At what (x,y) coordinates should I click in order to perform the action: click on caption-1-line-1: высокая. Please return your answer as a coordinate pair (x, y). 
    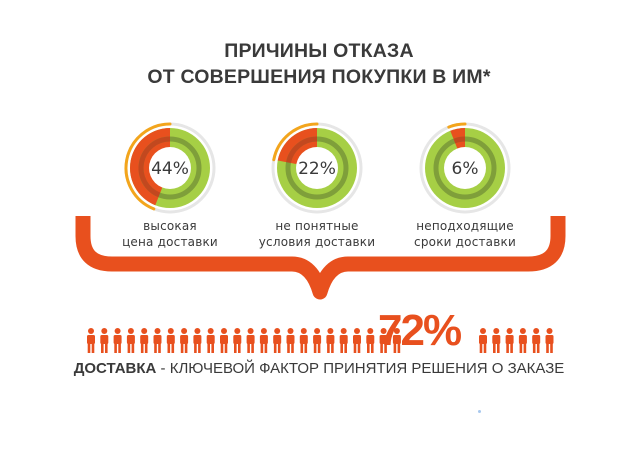
    Looking at the image, I should click on (170, 226).